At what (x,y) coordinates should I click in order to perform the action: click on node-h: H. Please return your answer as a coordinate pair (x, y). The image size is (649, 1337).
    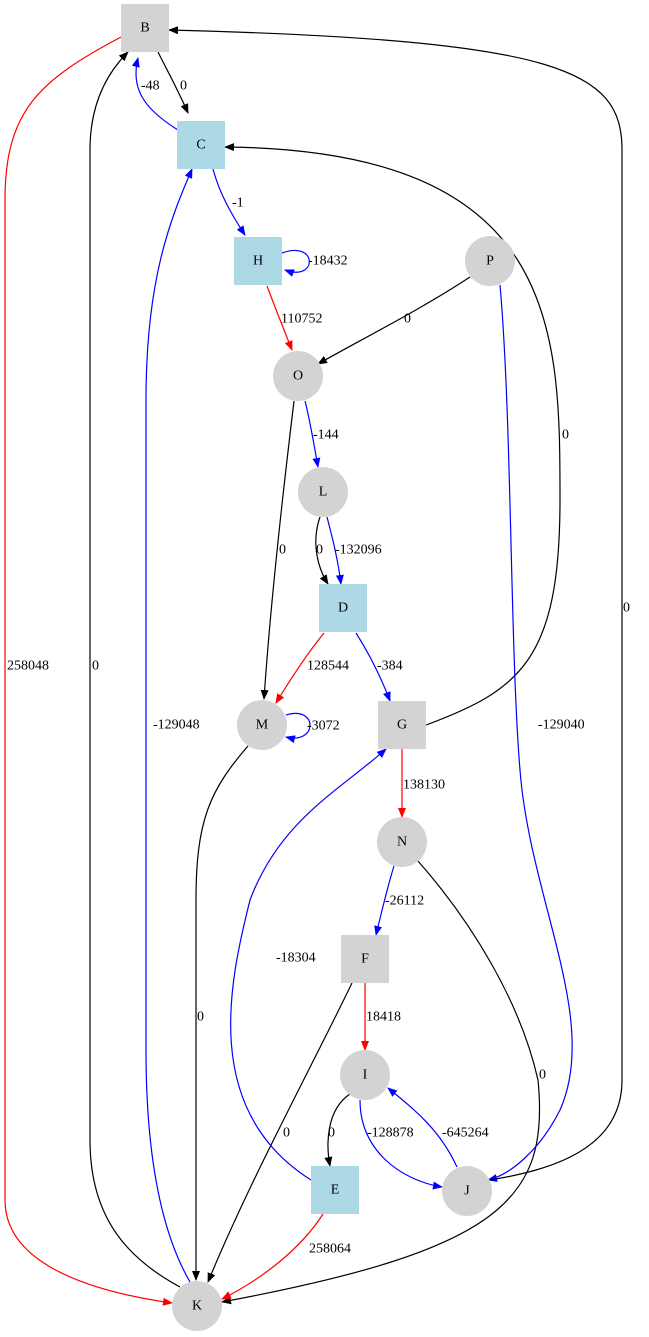
    Looking at the image, I should click on (258, 261).